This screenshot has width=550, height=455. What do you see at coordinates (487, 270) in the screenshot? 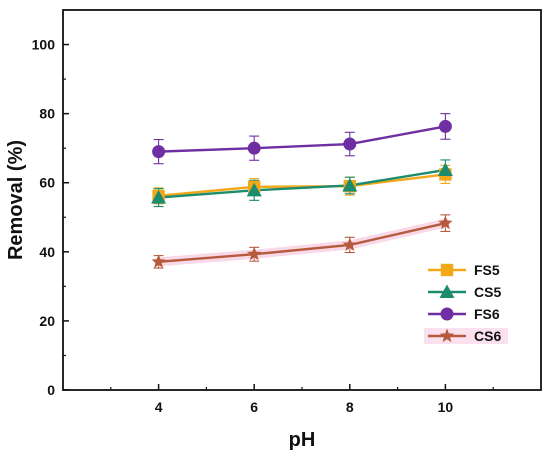
I see `legend-label-fs5: FS5` at bounding box center [487, 270].